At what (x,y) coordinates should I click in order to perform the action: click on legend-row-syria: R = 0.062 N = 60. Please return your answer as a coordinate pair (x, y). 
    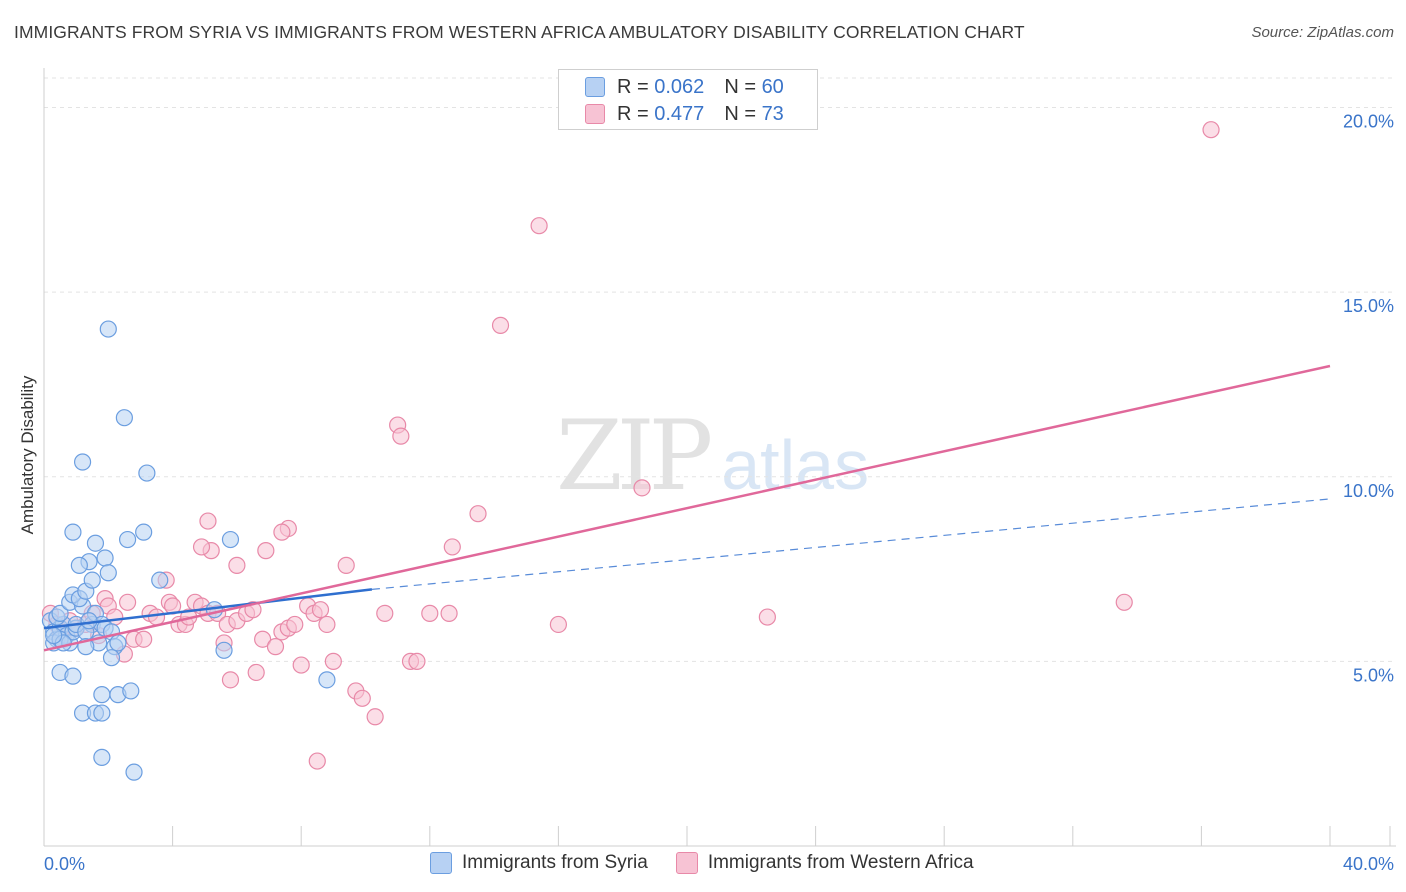
    Looking at the image, I should click on (684, 87).